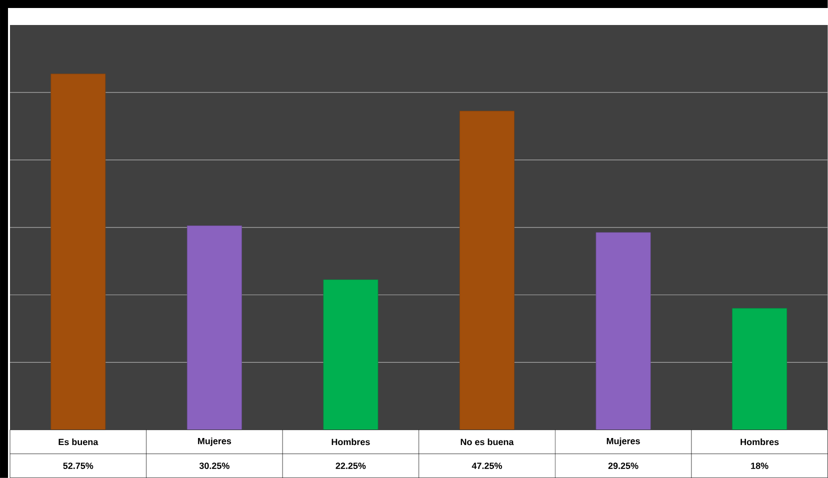 The width and height of the screenshot is (828, 478). I want to click on data-label: 47.25%, so click(487, 466).